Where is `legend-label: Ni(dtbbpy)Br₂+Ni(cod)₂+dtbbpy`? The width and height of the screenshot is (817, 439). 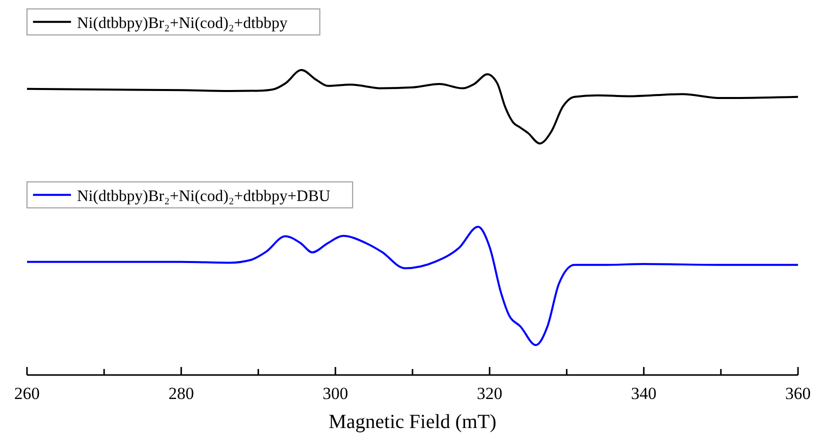 legend-label: Ni(dtbbpy)Br₂+Ni(cod)₂+dtbbpy is located at coordinates (182, 23).